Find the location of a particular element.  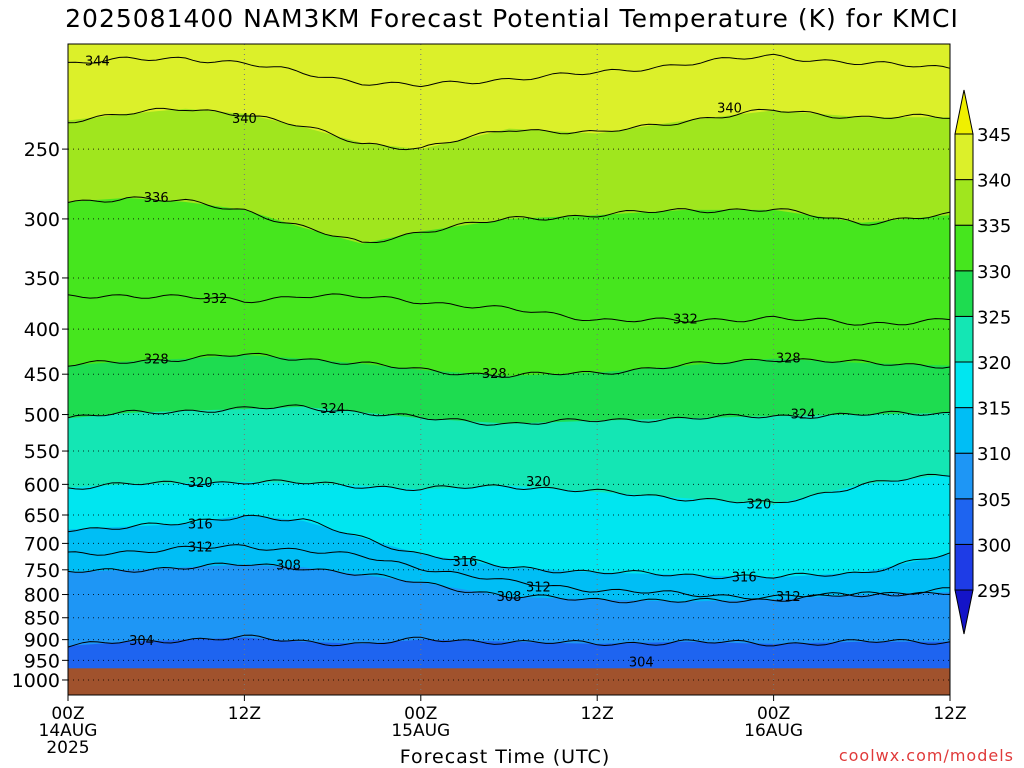

colorbar-label: 340 is located at coordinates (994, 181).